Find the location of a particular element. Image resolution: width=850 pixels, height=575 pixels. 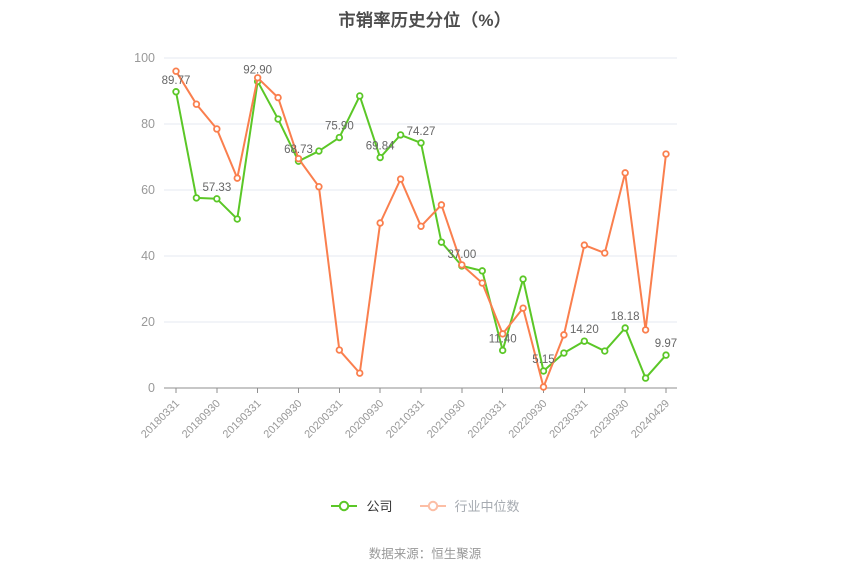

x-axis-label: 20200930 is located at coordinates (364, 419).